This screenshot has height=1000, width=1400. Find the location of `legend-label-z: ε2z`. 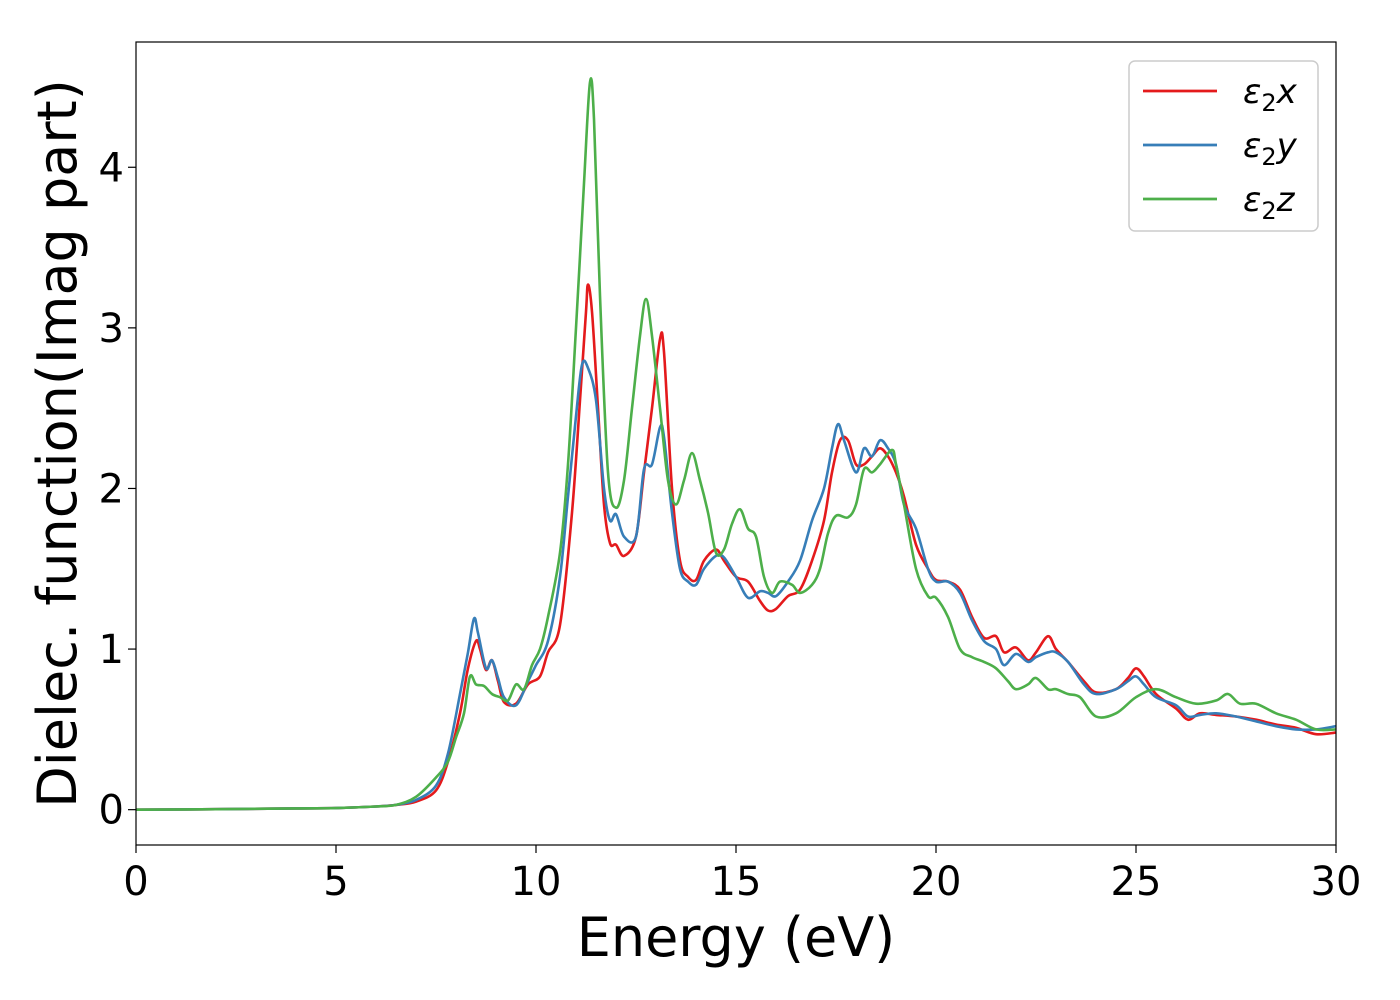

legend-label-z: ε2z is located at coordinates (1269, 202).